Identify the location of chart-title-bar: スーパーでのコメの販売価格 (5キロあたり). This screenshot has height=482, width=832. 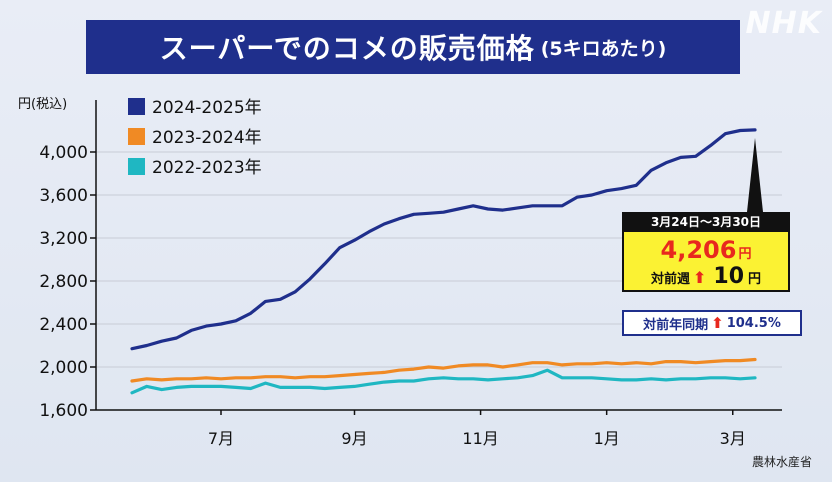
(413, 47).